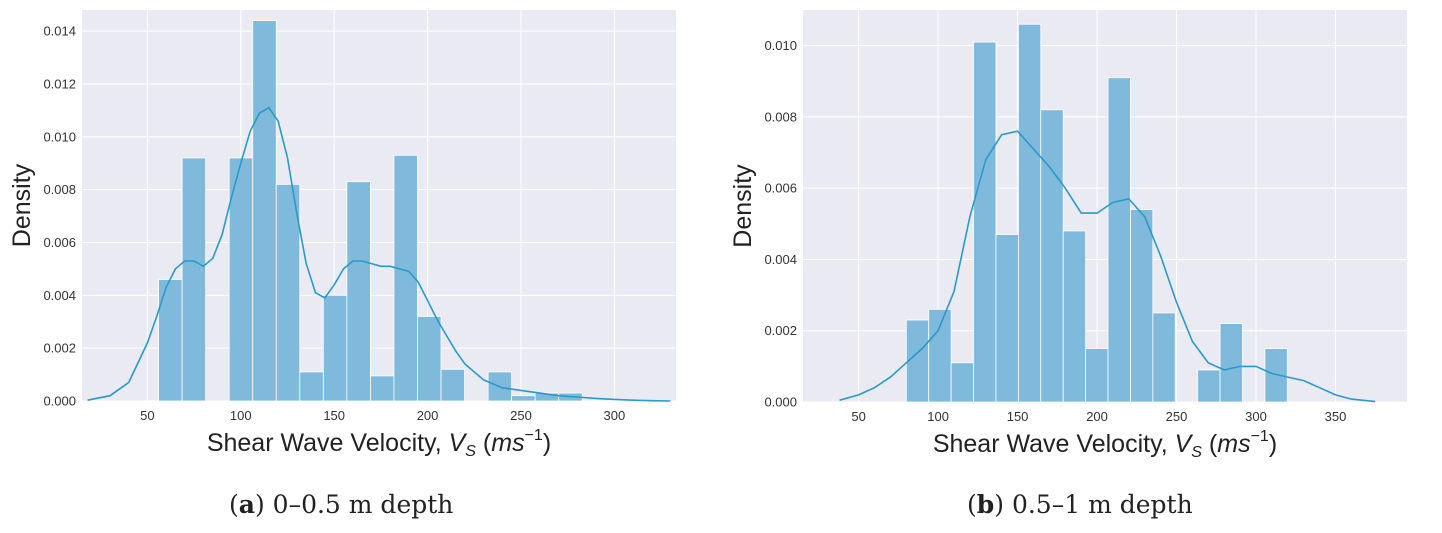 Image resolution: width=1442 pixels, height=533 pixels. I want to click on caption-text-a: 0–0.5 m depth, so click(363, 504).